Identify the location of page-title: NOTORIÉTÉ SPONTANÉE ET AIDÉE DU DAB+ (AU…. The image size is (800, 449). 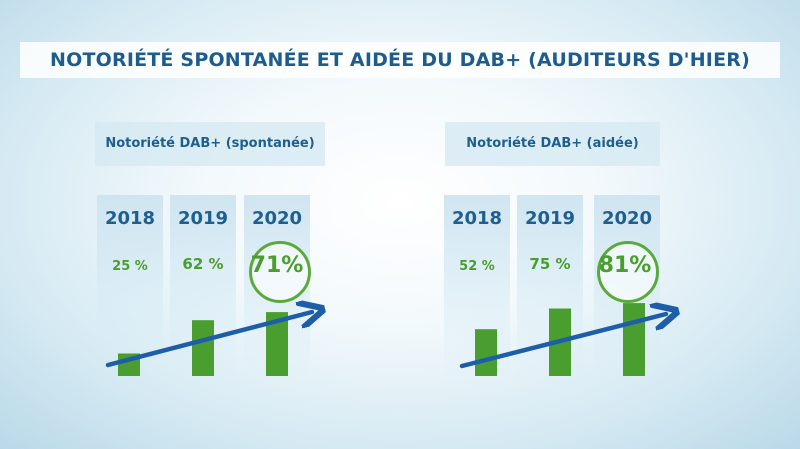
(400, 60).